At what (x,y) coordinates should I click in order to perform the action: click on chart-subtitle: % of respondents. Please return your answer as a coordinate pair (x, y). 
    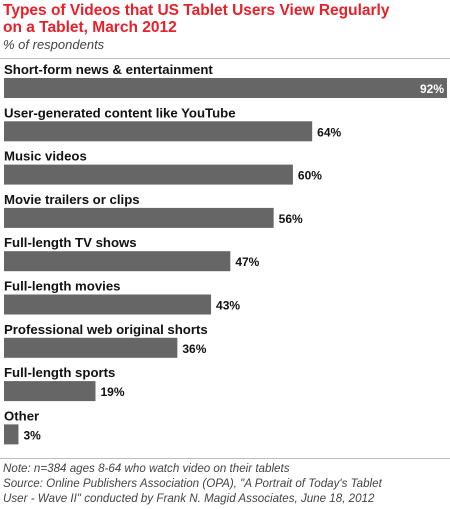
    Looking at the image, I should click on (54, 44).